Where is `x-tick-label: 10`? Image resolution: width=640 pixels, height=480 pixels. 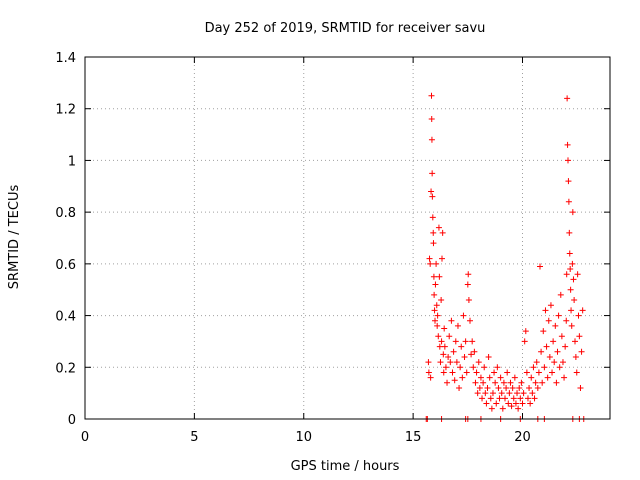 x-tick-label: 10 is located at coordinates (303, 437).